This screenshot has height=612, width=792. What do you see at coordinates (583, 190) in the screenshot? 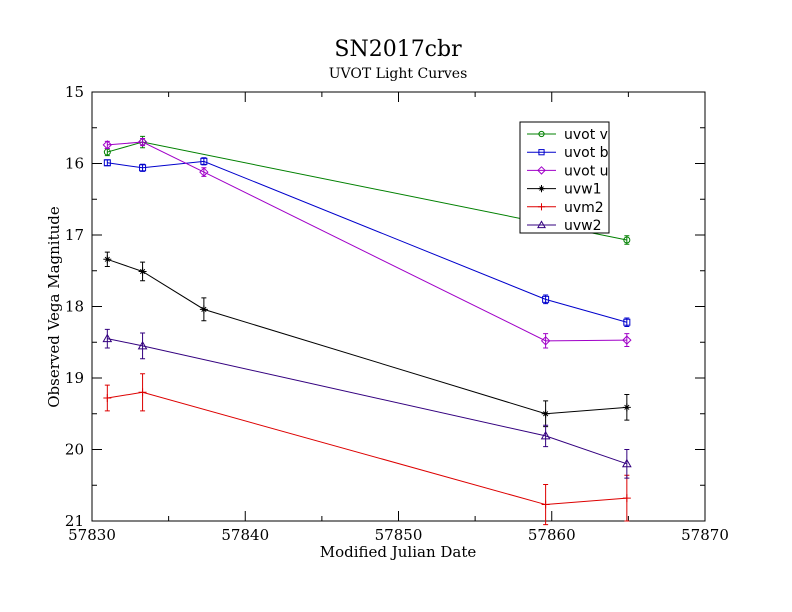
I see `legend-label-uvw1: uvw1` at bounding box center [583, 190].